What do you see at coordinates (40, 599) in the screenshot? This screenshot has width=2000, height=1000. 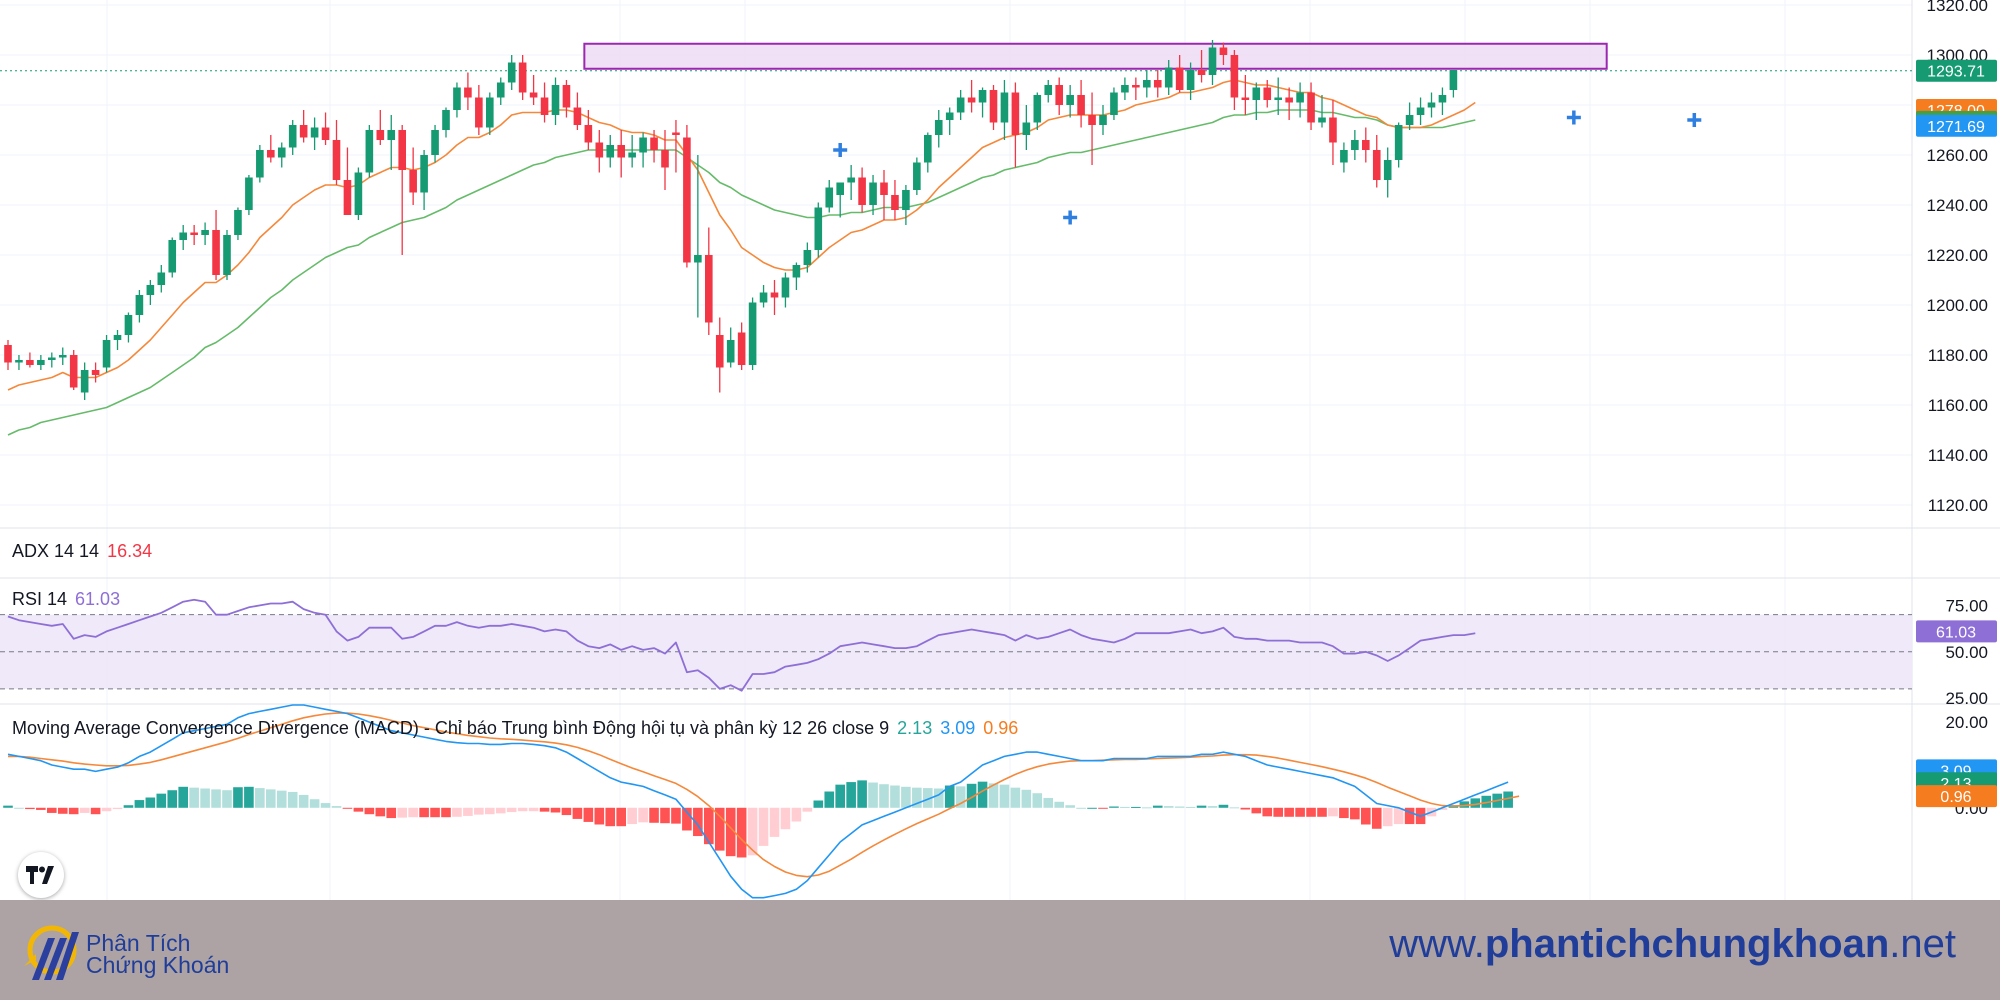 I see `rsi-title: RSI 14` at bounding box center [40, 599].